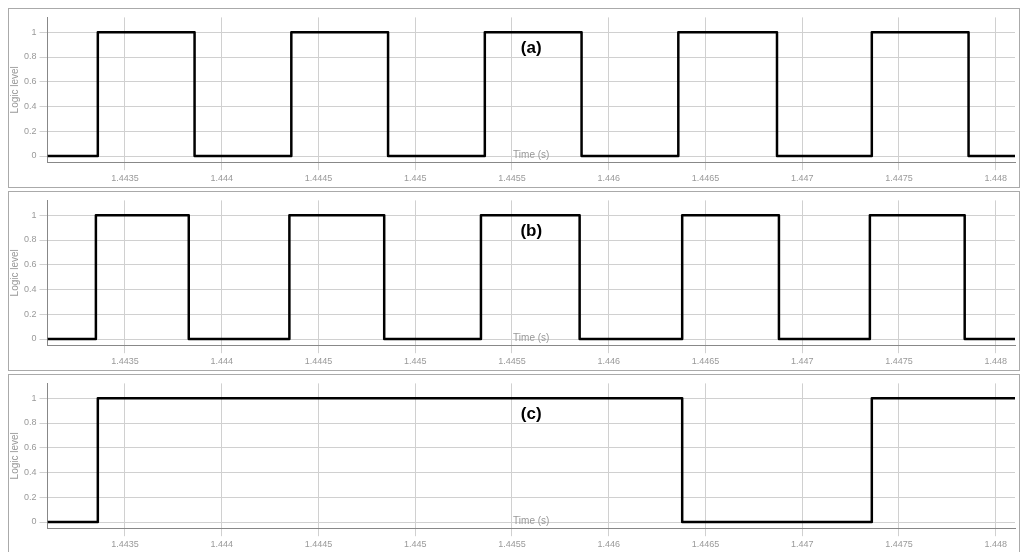 Image resolution: width=1026 pixels, height=552 pixels. I want to click on text: (b), so click(531, 230).